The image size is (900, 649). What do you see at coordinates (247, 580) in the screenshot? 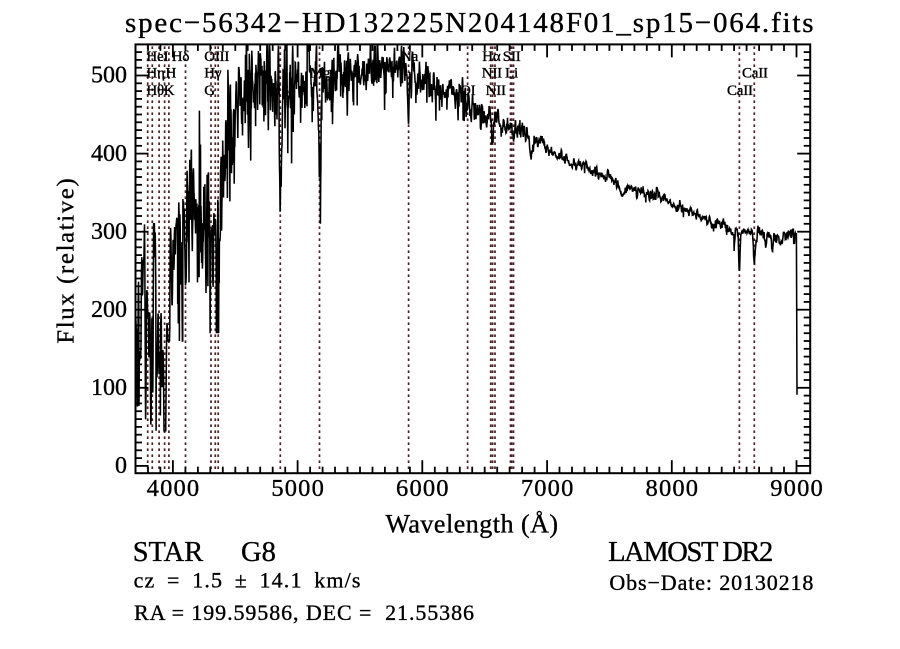
I see `svg-text: cz = 1.5 ± 14.1 km/s` at bounding box center [247, 580].